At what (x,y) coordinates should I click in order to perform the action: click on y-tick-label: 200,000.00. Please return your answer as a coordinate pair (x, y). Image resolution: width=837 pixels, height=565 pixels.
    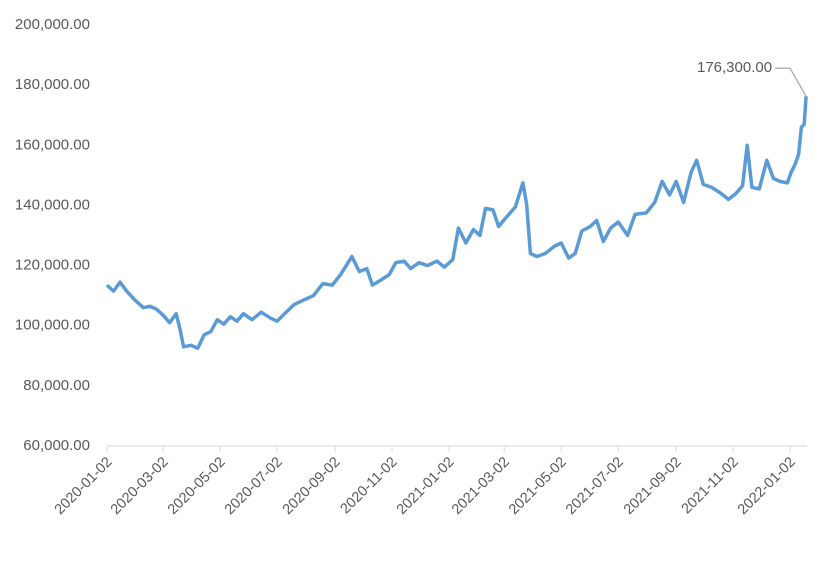
    Looking at the image, I should click on (52, 24).